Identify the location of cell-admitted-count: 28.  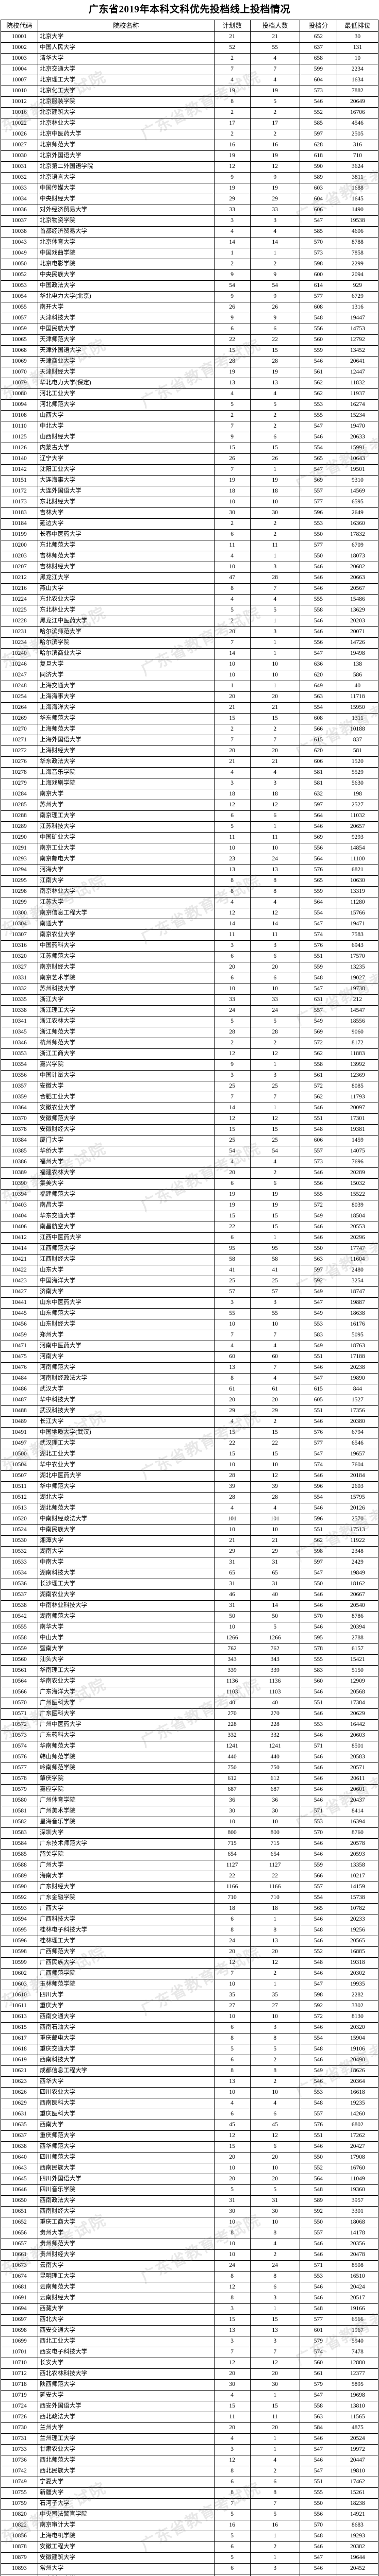
(275, 578).